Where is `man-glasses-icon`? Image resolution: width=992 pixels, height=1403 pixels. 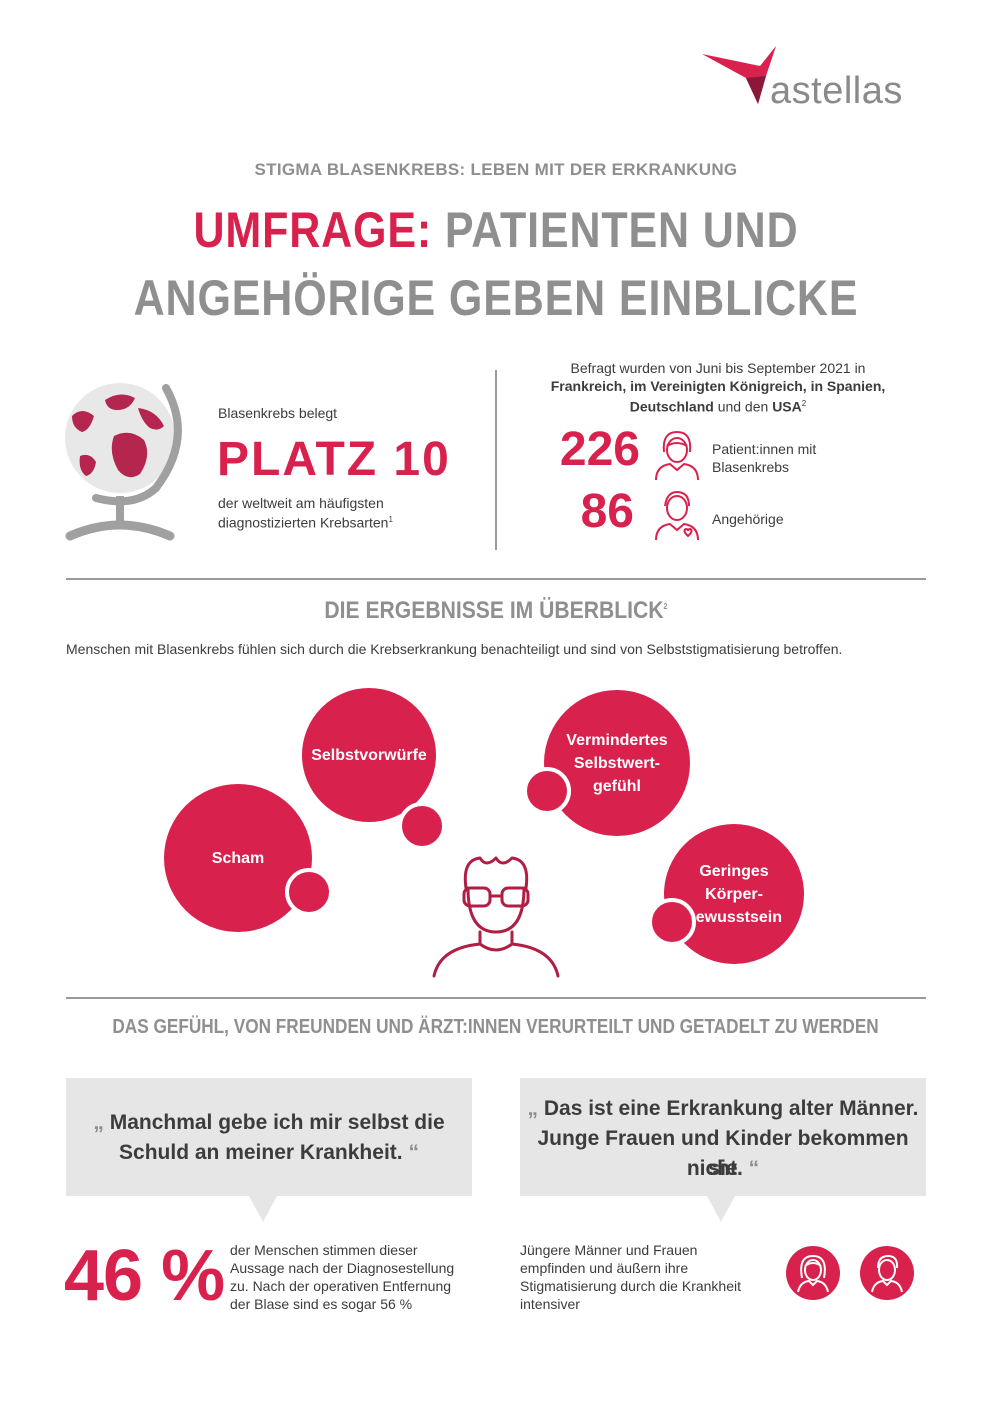
man-glasses-icon is located at coordinates (496, 917).